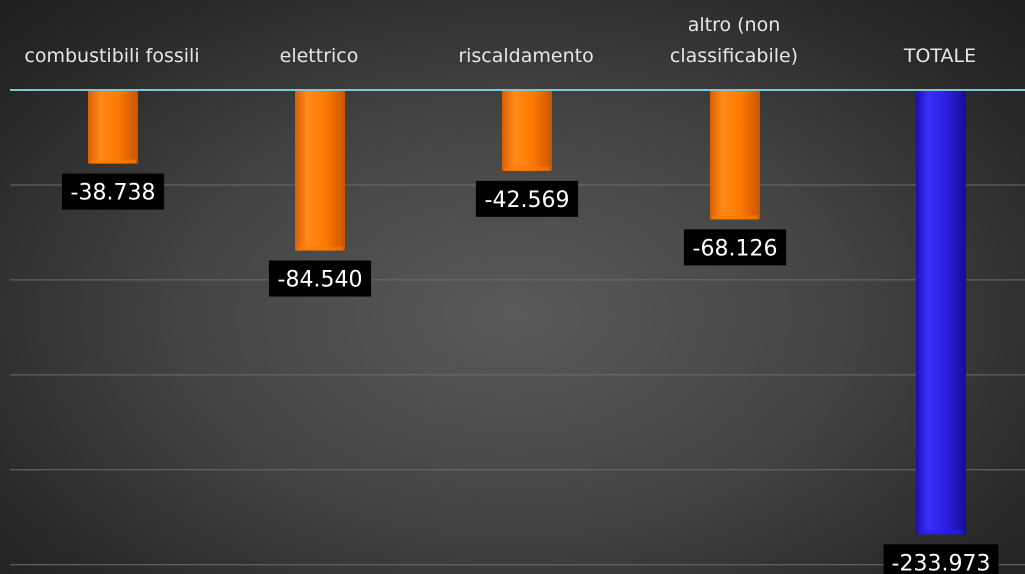  Describe the element at coordinates (939, 56) in the screenshot. I see `category-label: TOTALE` at that location.